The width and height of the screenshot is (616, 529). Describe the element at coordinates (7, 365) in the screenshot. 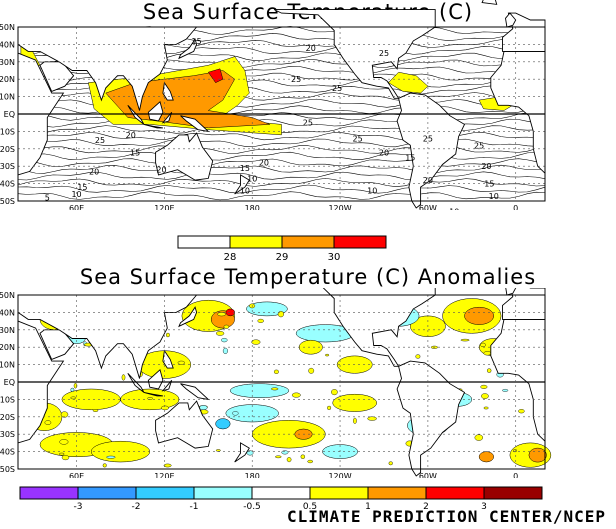

I see `latitude-label: 10N` at that location.